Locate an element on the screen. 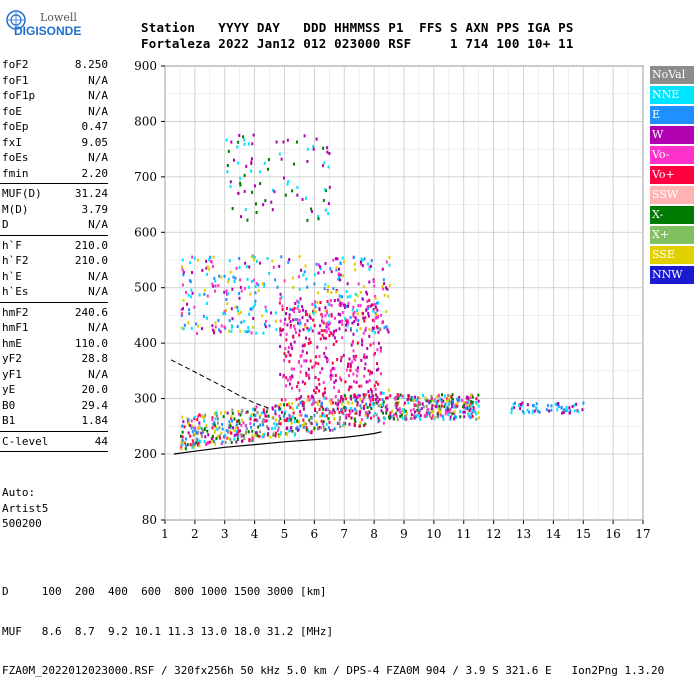 Image resolution: width=700 pixels, height=691 pixels. param-name: foE is located at coordinates (12, 111).